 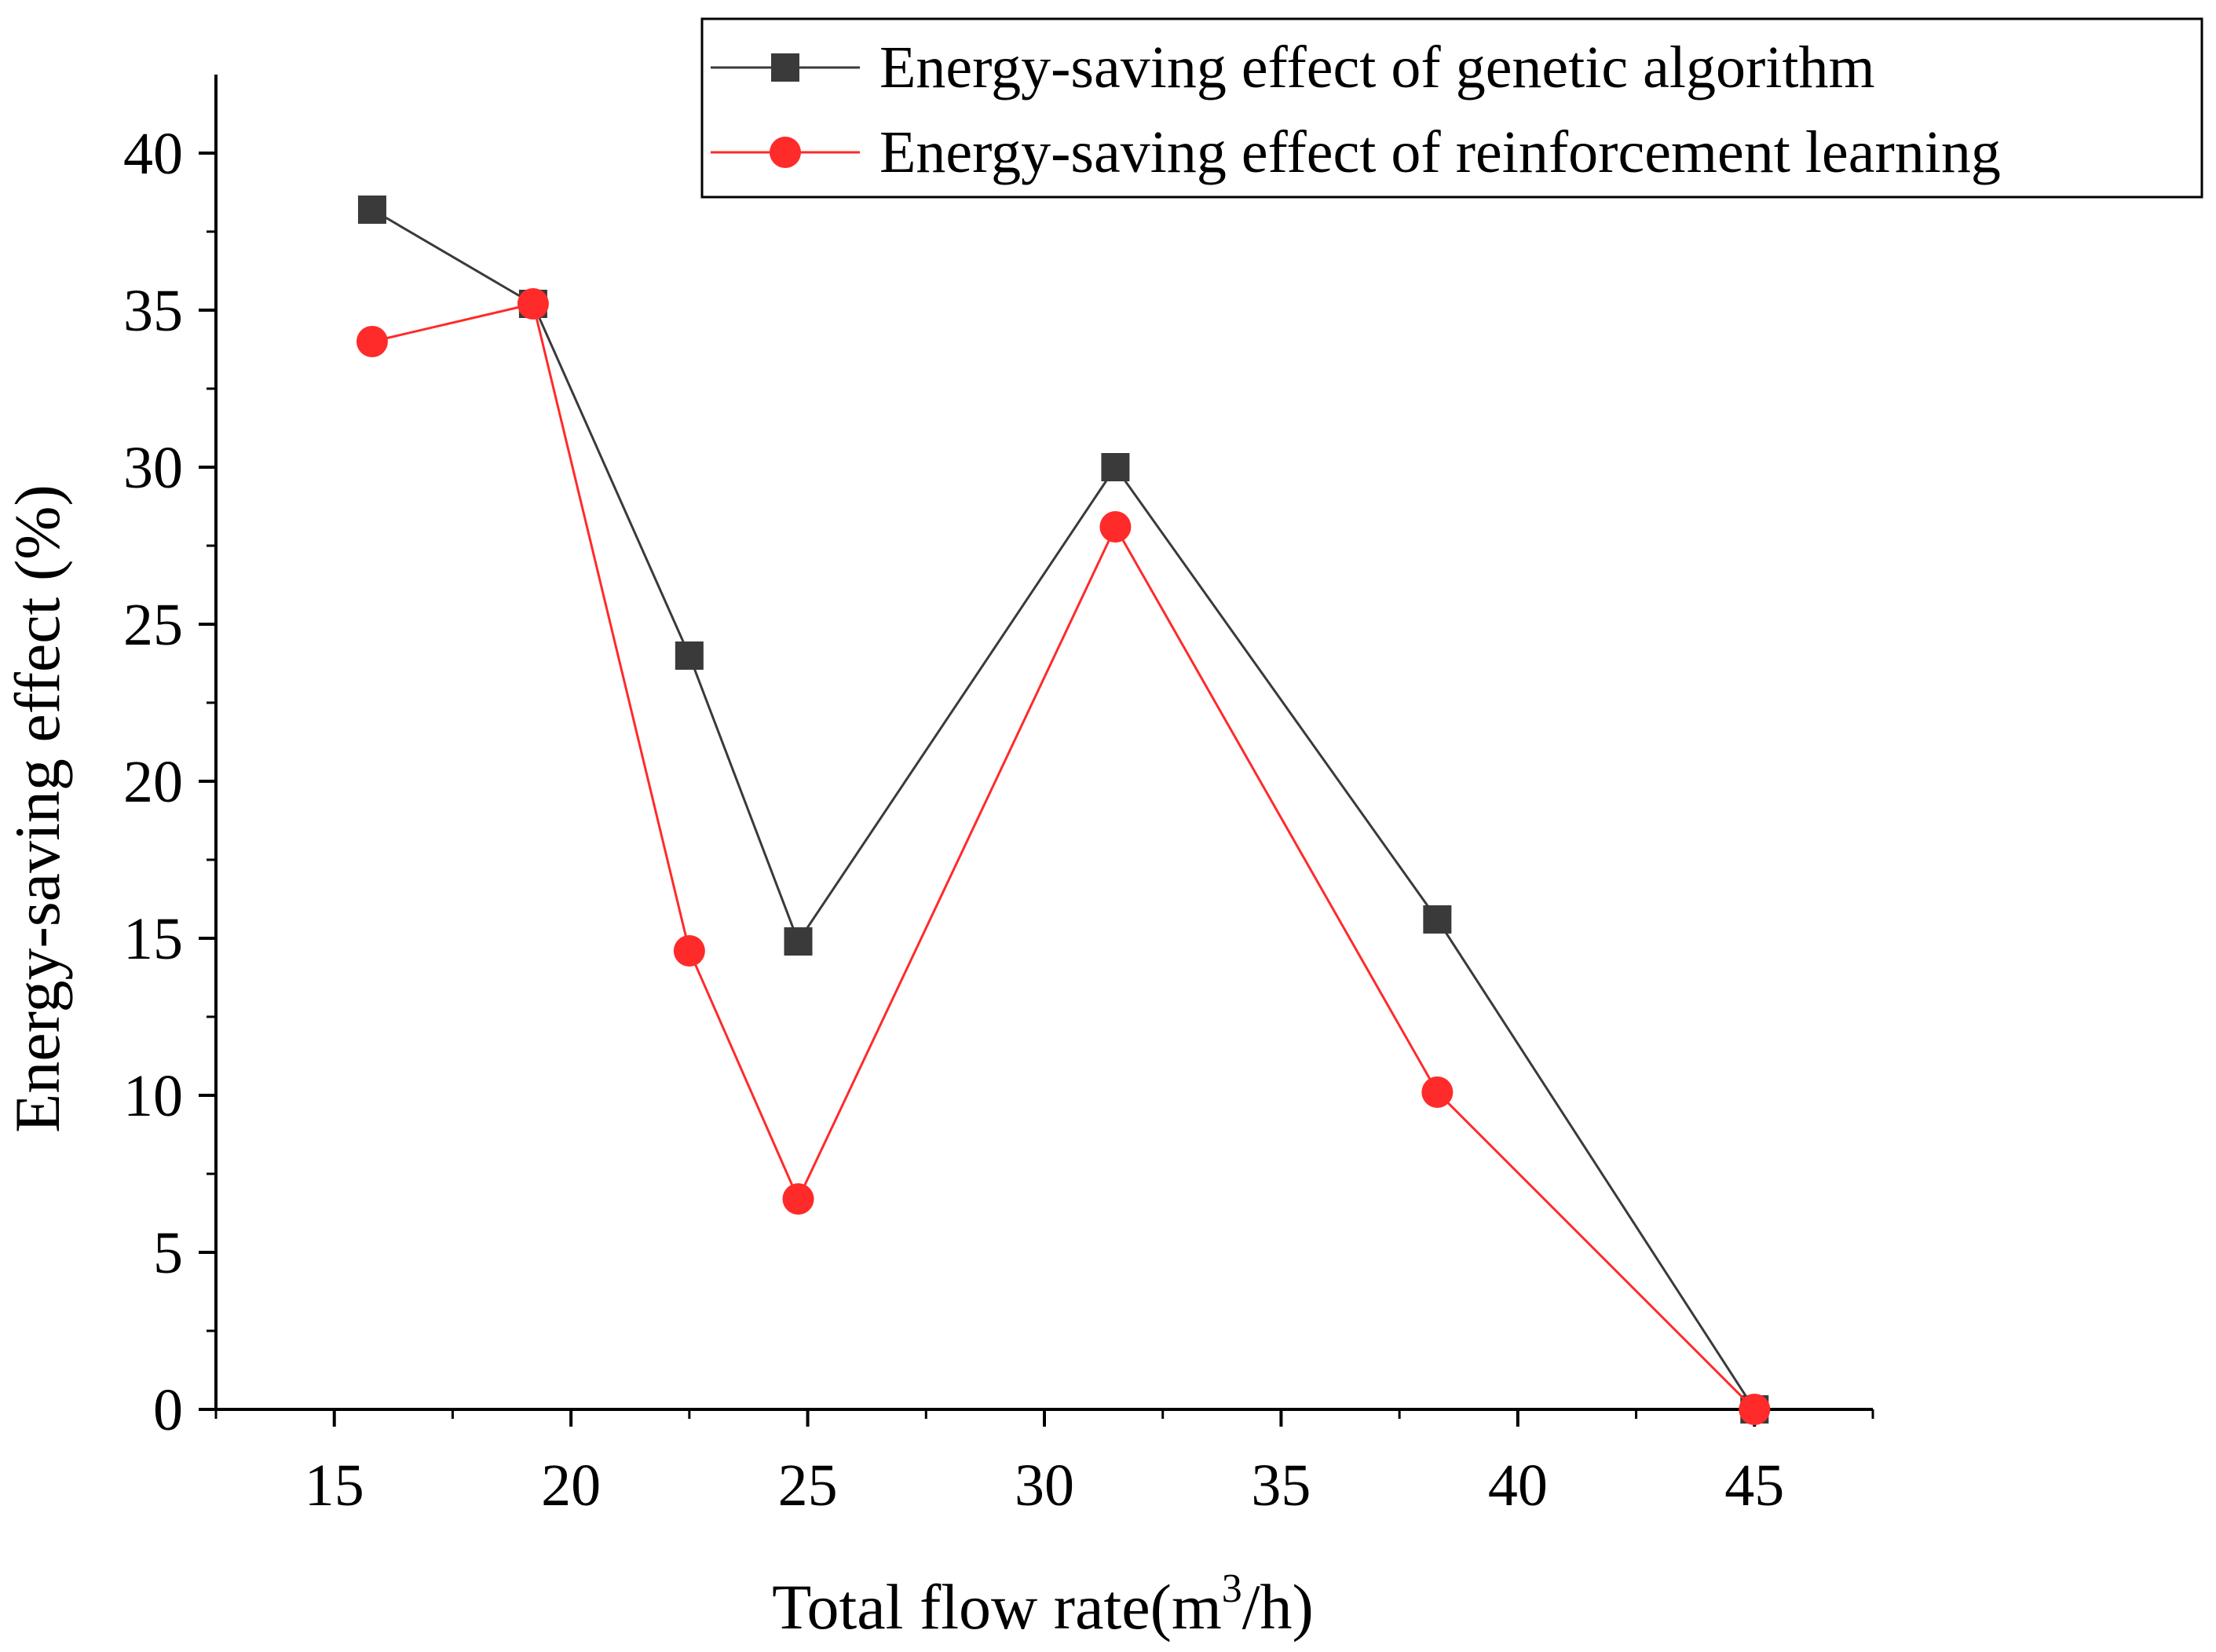 I want to click on y-axis-title: Energy-saving effect (%), so click(x=37, y=808).